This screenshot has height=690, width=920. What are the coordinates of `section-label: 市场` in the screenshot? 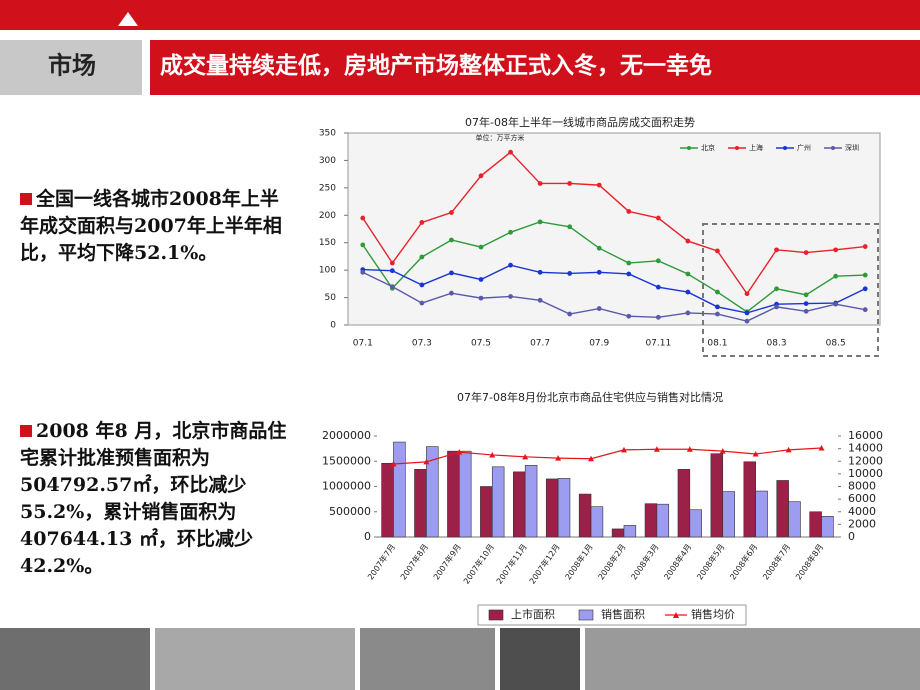 It's located at (72, 65).